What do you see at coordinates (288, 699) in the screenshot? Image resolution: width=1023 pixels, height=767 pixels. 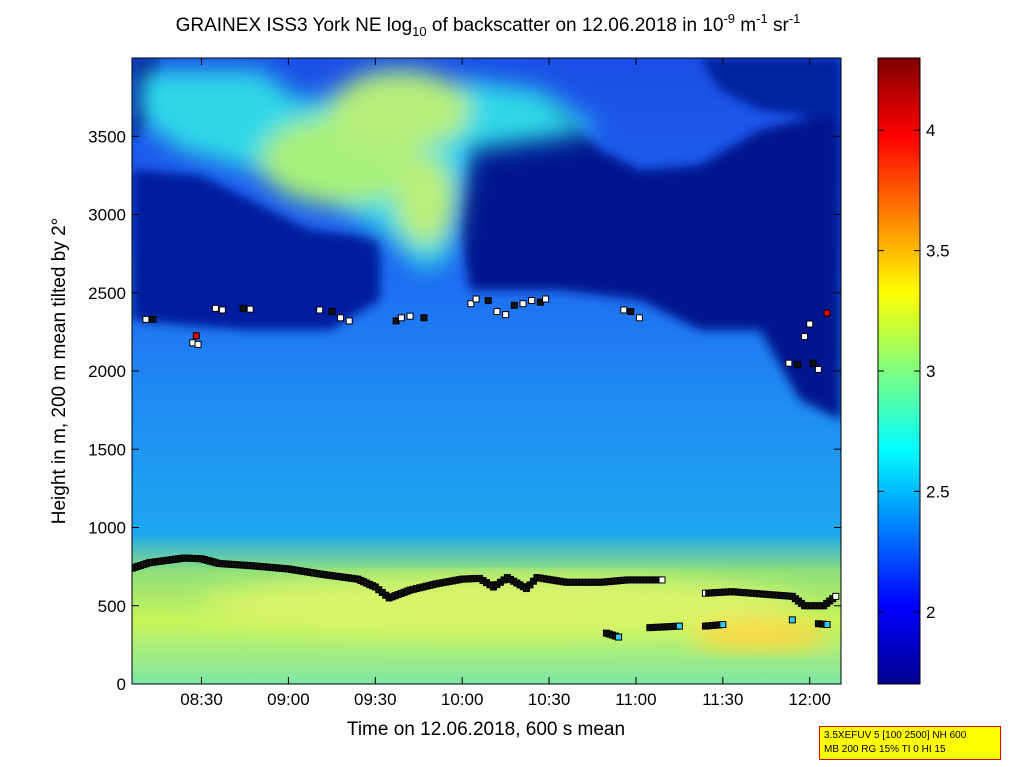 I see `x-tick-label: 09:00` at bounding box center [288, 699].